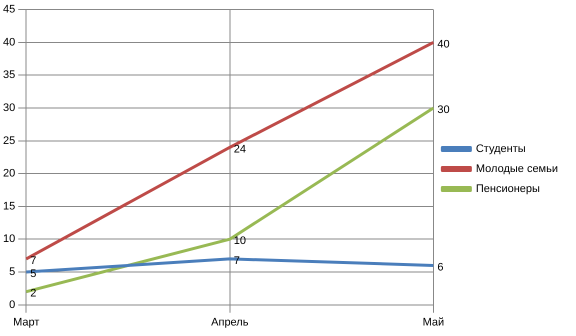 The height and width of the screenshot is (336, 576). Describe the element at coordinates (440, 267) in the screenshot. I see `data-label: 6` at that location.